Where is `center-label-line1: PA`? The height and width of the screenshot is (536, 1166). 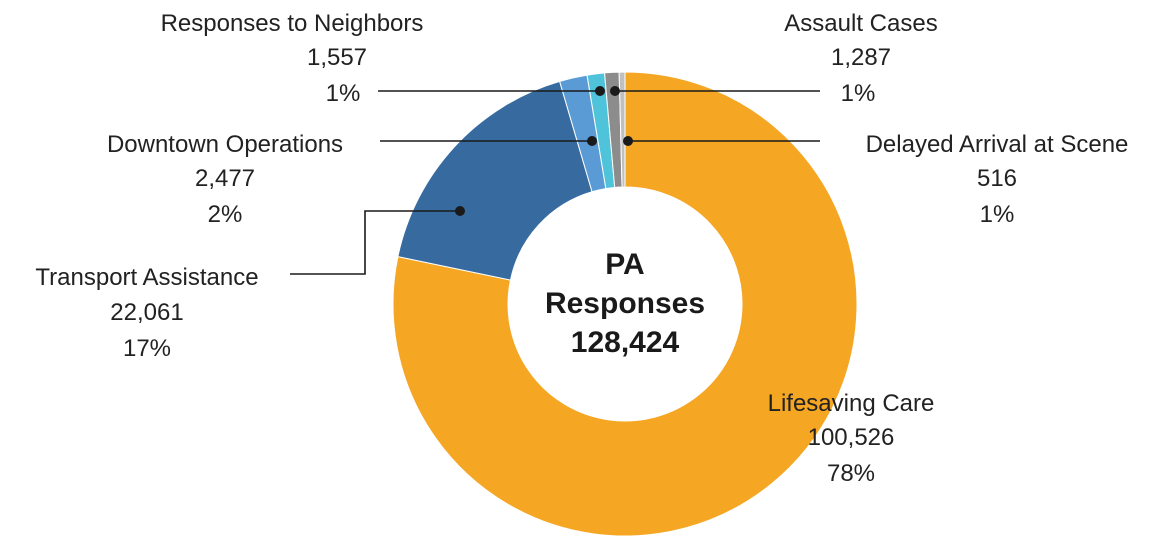
center-label-line1: PA is located at coordinates (624, 264).